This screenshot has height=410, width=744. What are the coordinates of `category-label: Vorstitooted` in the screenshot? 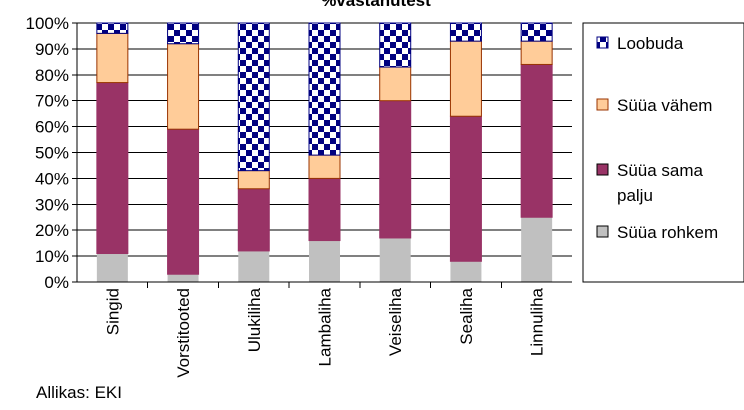 It's located at (183, 333).